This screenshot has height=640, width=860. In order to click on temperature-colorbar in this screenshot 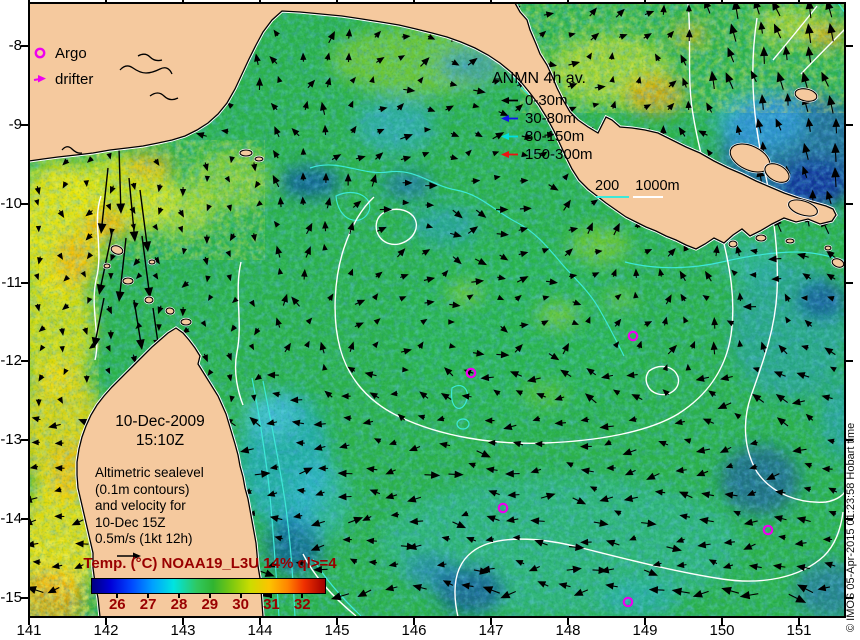, I will do `click(208, 586)`.